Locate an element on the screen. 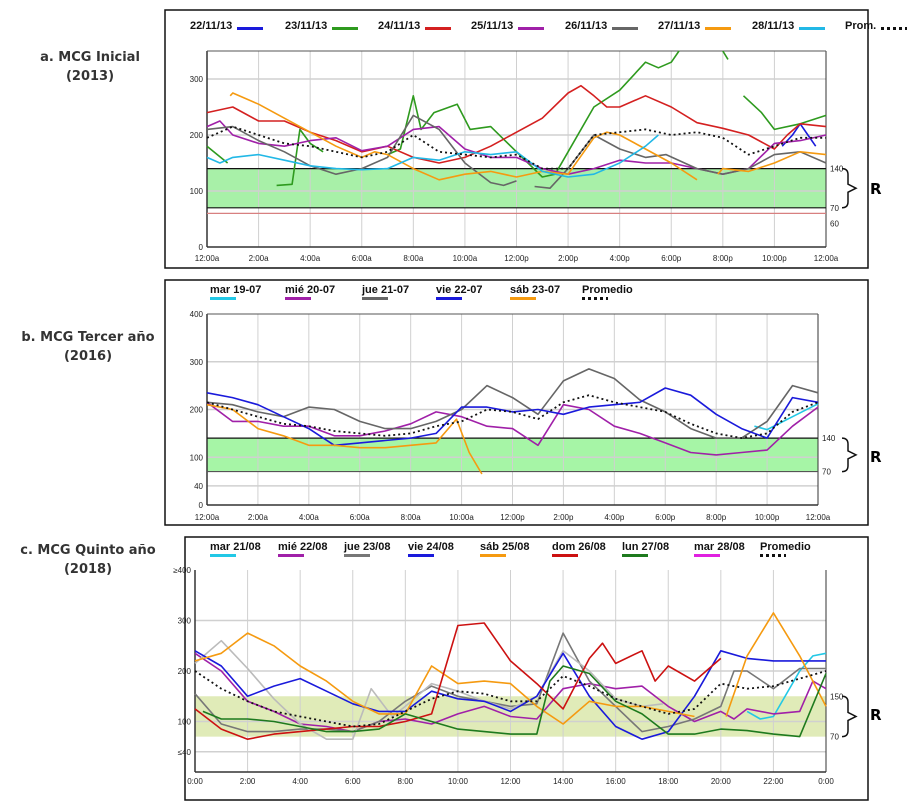 The height and width of the screenshot is (809, 909). panel-b-label: b. MCG Tercer año (2016) is located at coordinates (88, 347).